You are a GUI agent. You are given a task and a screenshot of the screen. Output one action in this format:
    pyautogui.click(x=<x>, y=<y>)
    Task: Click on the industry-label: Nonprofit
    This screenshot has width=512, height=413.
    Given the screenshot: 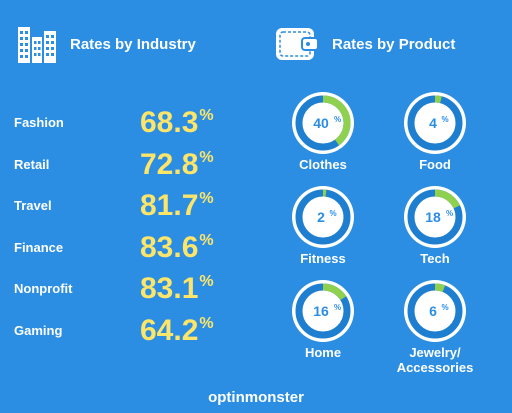 What is the action you would take?
    pyautogui.click(x=43, y=289)
    